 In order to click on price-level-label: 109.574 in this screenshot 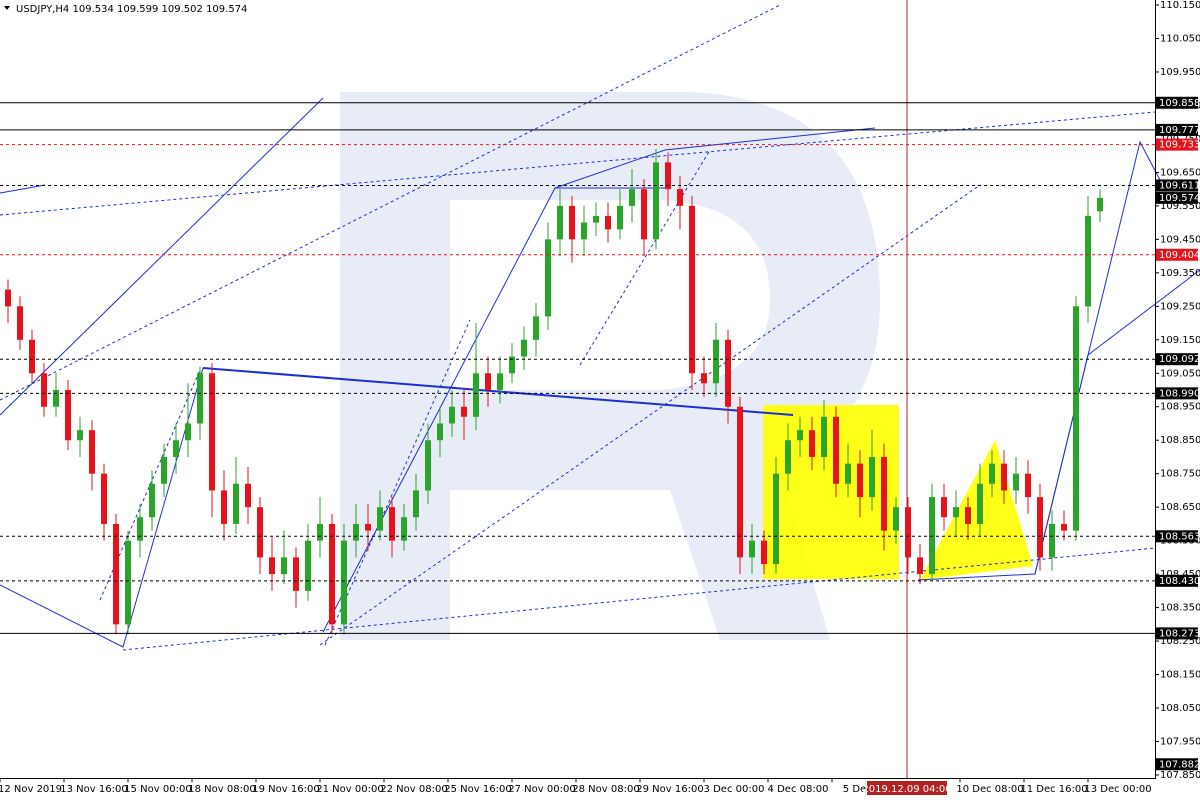, I will do `click(1179, 198)`.